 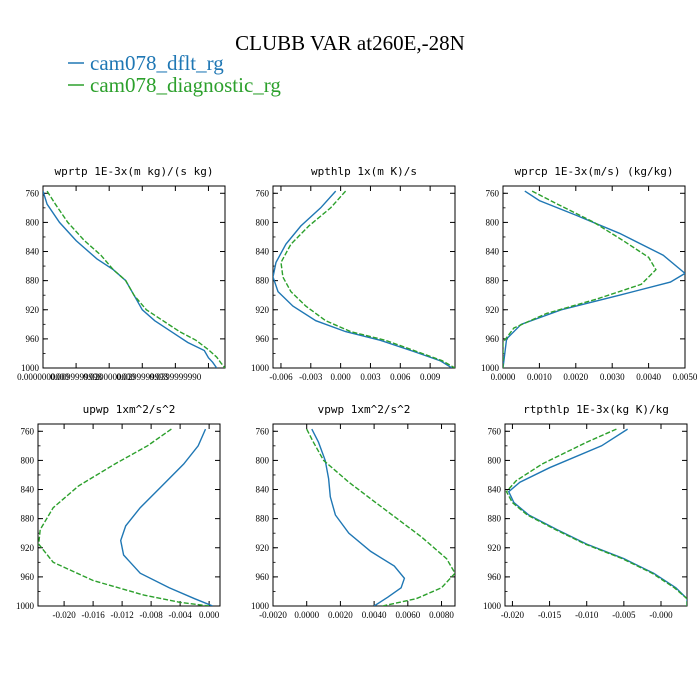 What do you see at coordinates (157, 63) in the screenshot?
I see `legend-label-dflt: cam078_dflt_rg` at bounding box center [157, 63].